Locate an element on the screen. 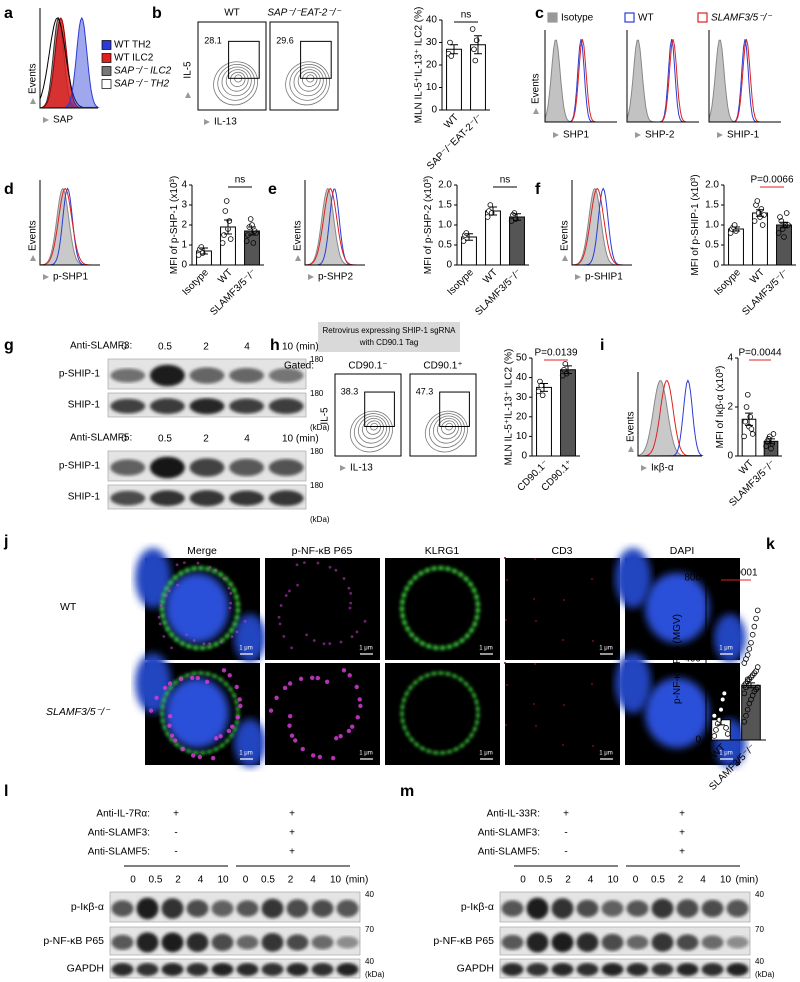 Image resolution: width=800 pixels, height=982 pixels. mw-marker: 70 is located at coordinates (759, 929).